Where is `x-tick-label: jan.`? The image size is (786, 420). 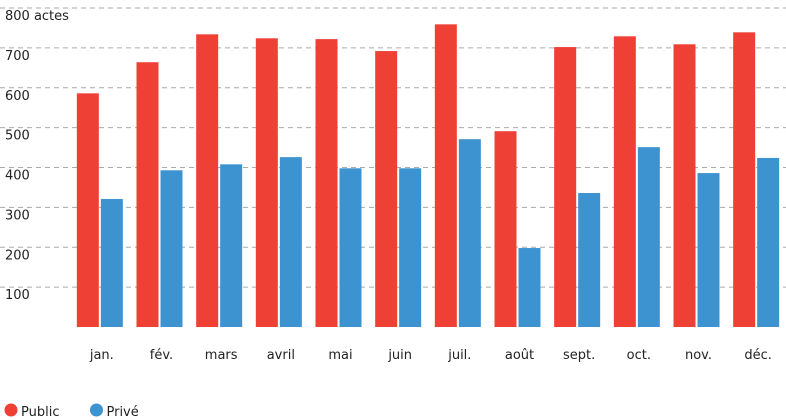
x-tick-label: jan. is located at coordinates (101, 355).